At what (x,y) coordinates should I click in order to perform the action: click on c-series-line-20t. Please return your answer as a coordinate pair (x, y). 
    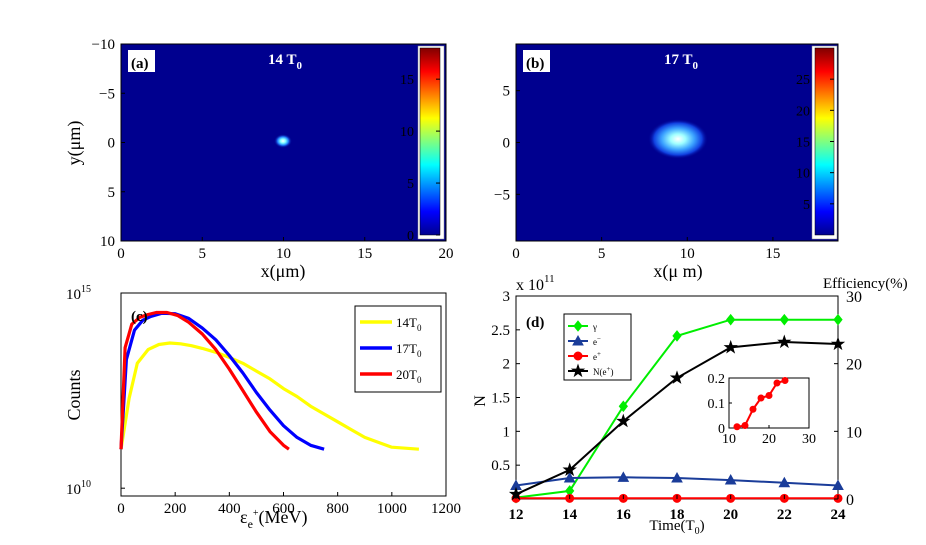
    Looking at the image, I should click on (204, 380).